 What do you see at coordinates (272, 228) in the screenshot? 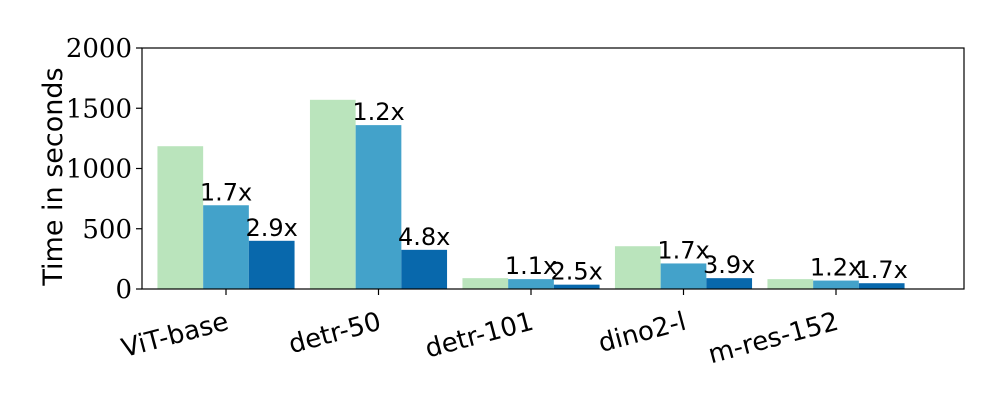
I see `bar-data-label: 2.9x` at bounding box center [272, 228].